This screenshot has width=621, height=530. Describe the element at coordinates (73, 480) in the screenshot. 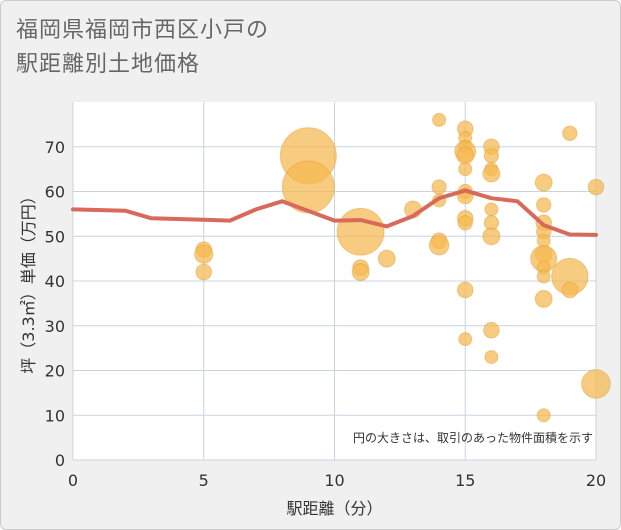

I see `x-tick-label: 0` at that location.